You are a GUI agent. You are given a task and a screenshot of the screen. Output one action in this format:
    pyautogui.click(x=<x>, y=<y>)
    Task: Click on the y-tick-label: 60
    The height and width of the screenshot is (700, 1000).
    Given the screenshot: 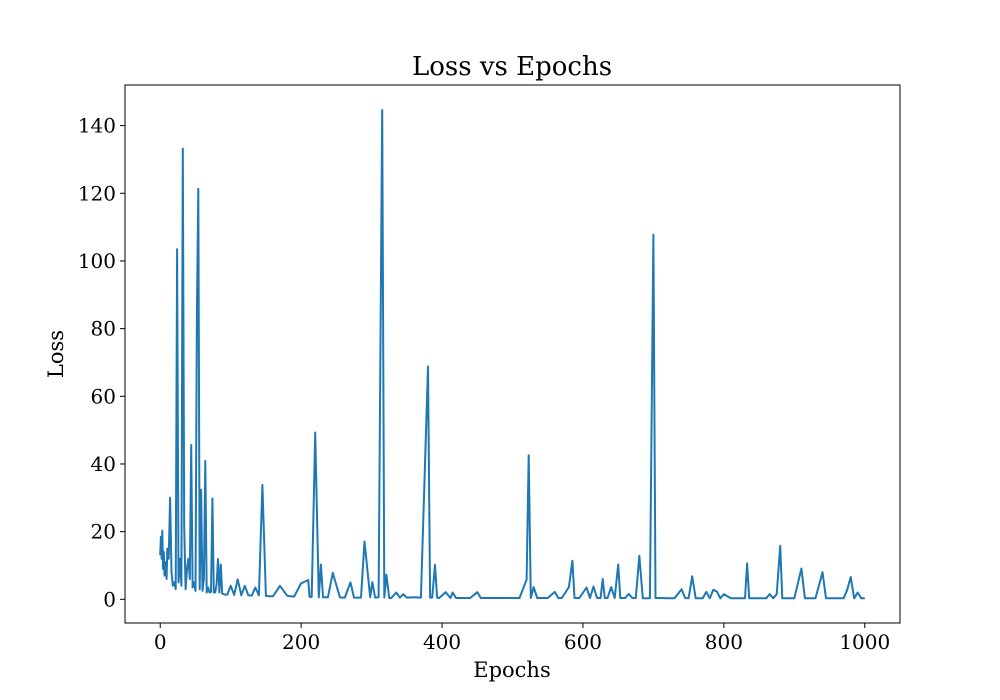 What is the action you would take?
    pyautogui.click(x=103, y=396)
    